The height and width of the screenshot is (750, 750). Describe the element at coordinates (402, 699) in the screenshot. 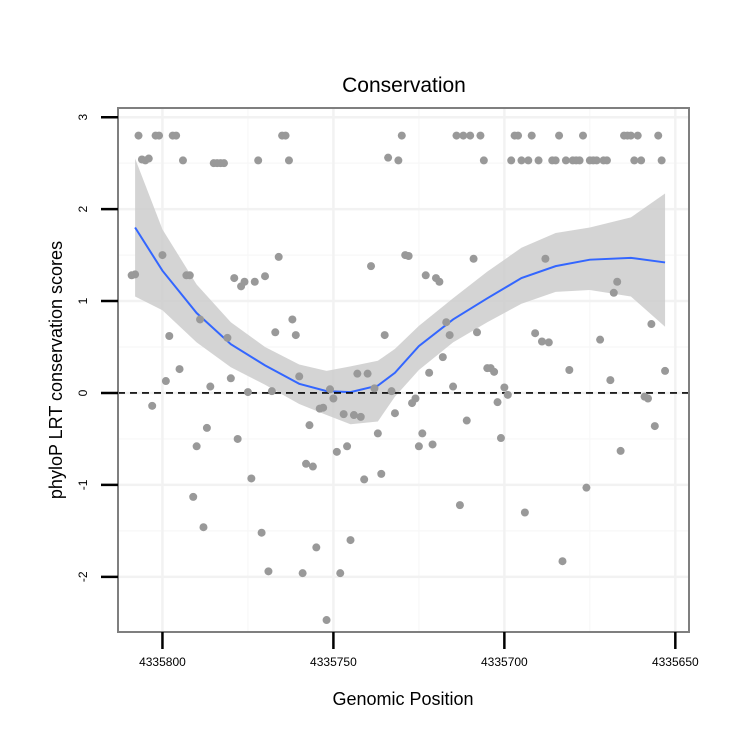

I see `x-axis-title: Genomic Position` at that location.